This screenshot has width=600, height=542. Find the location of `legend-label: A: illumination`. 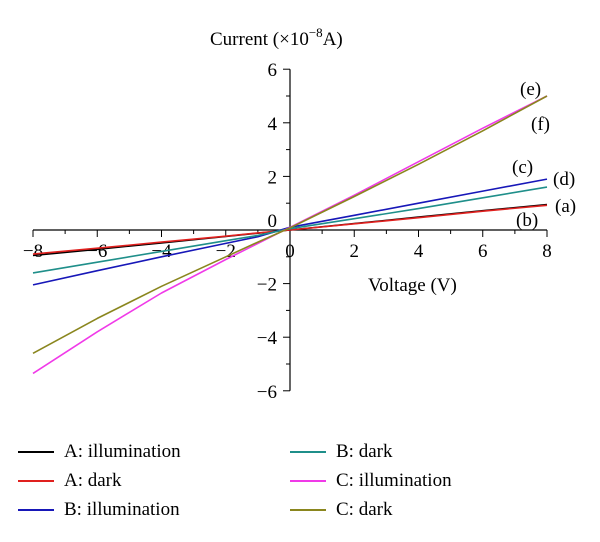

legend-label: A: illumination is located at coordinates (122, 451).